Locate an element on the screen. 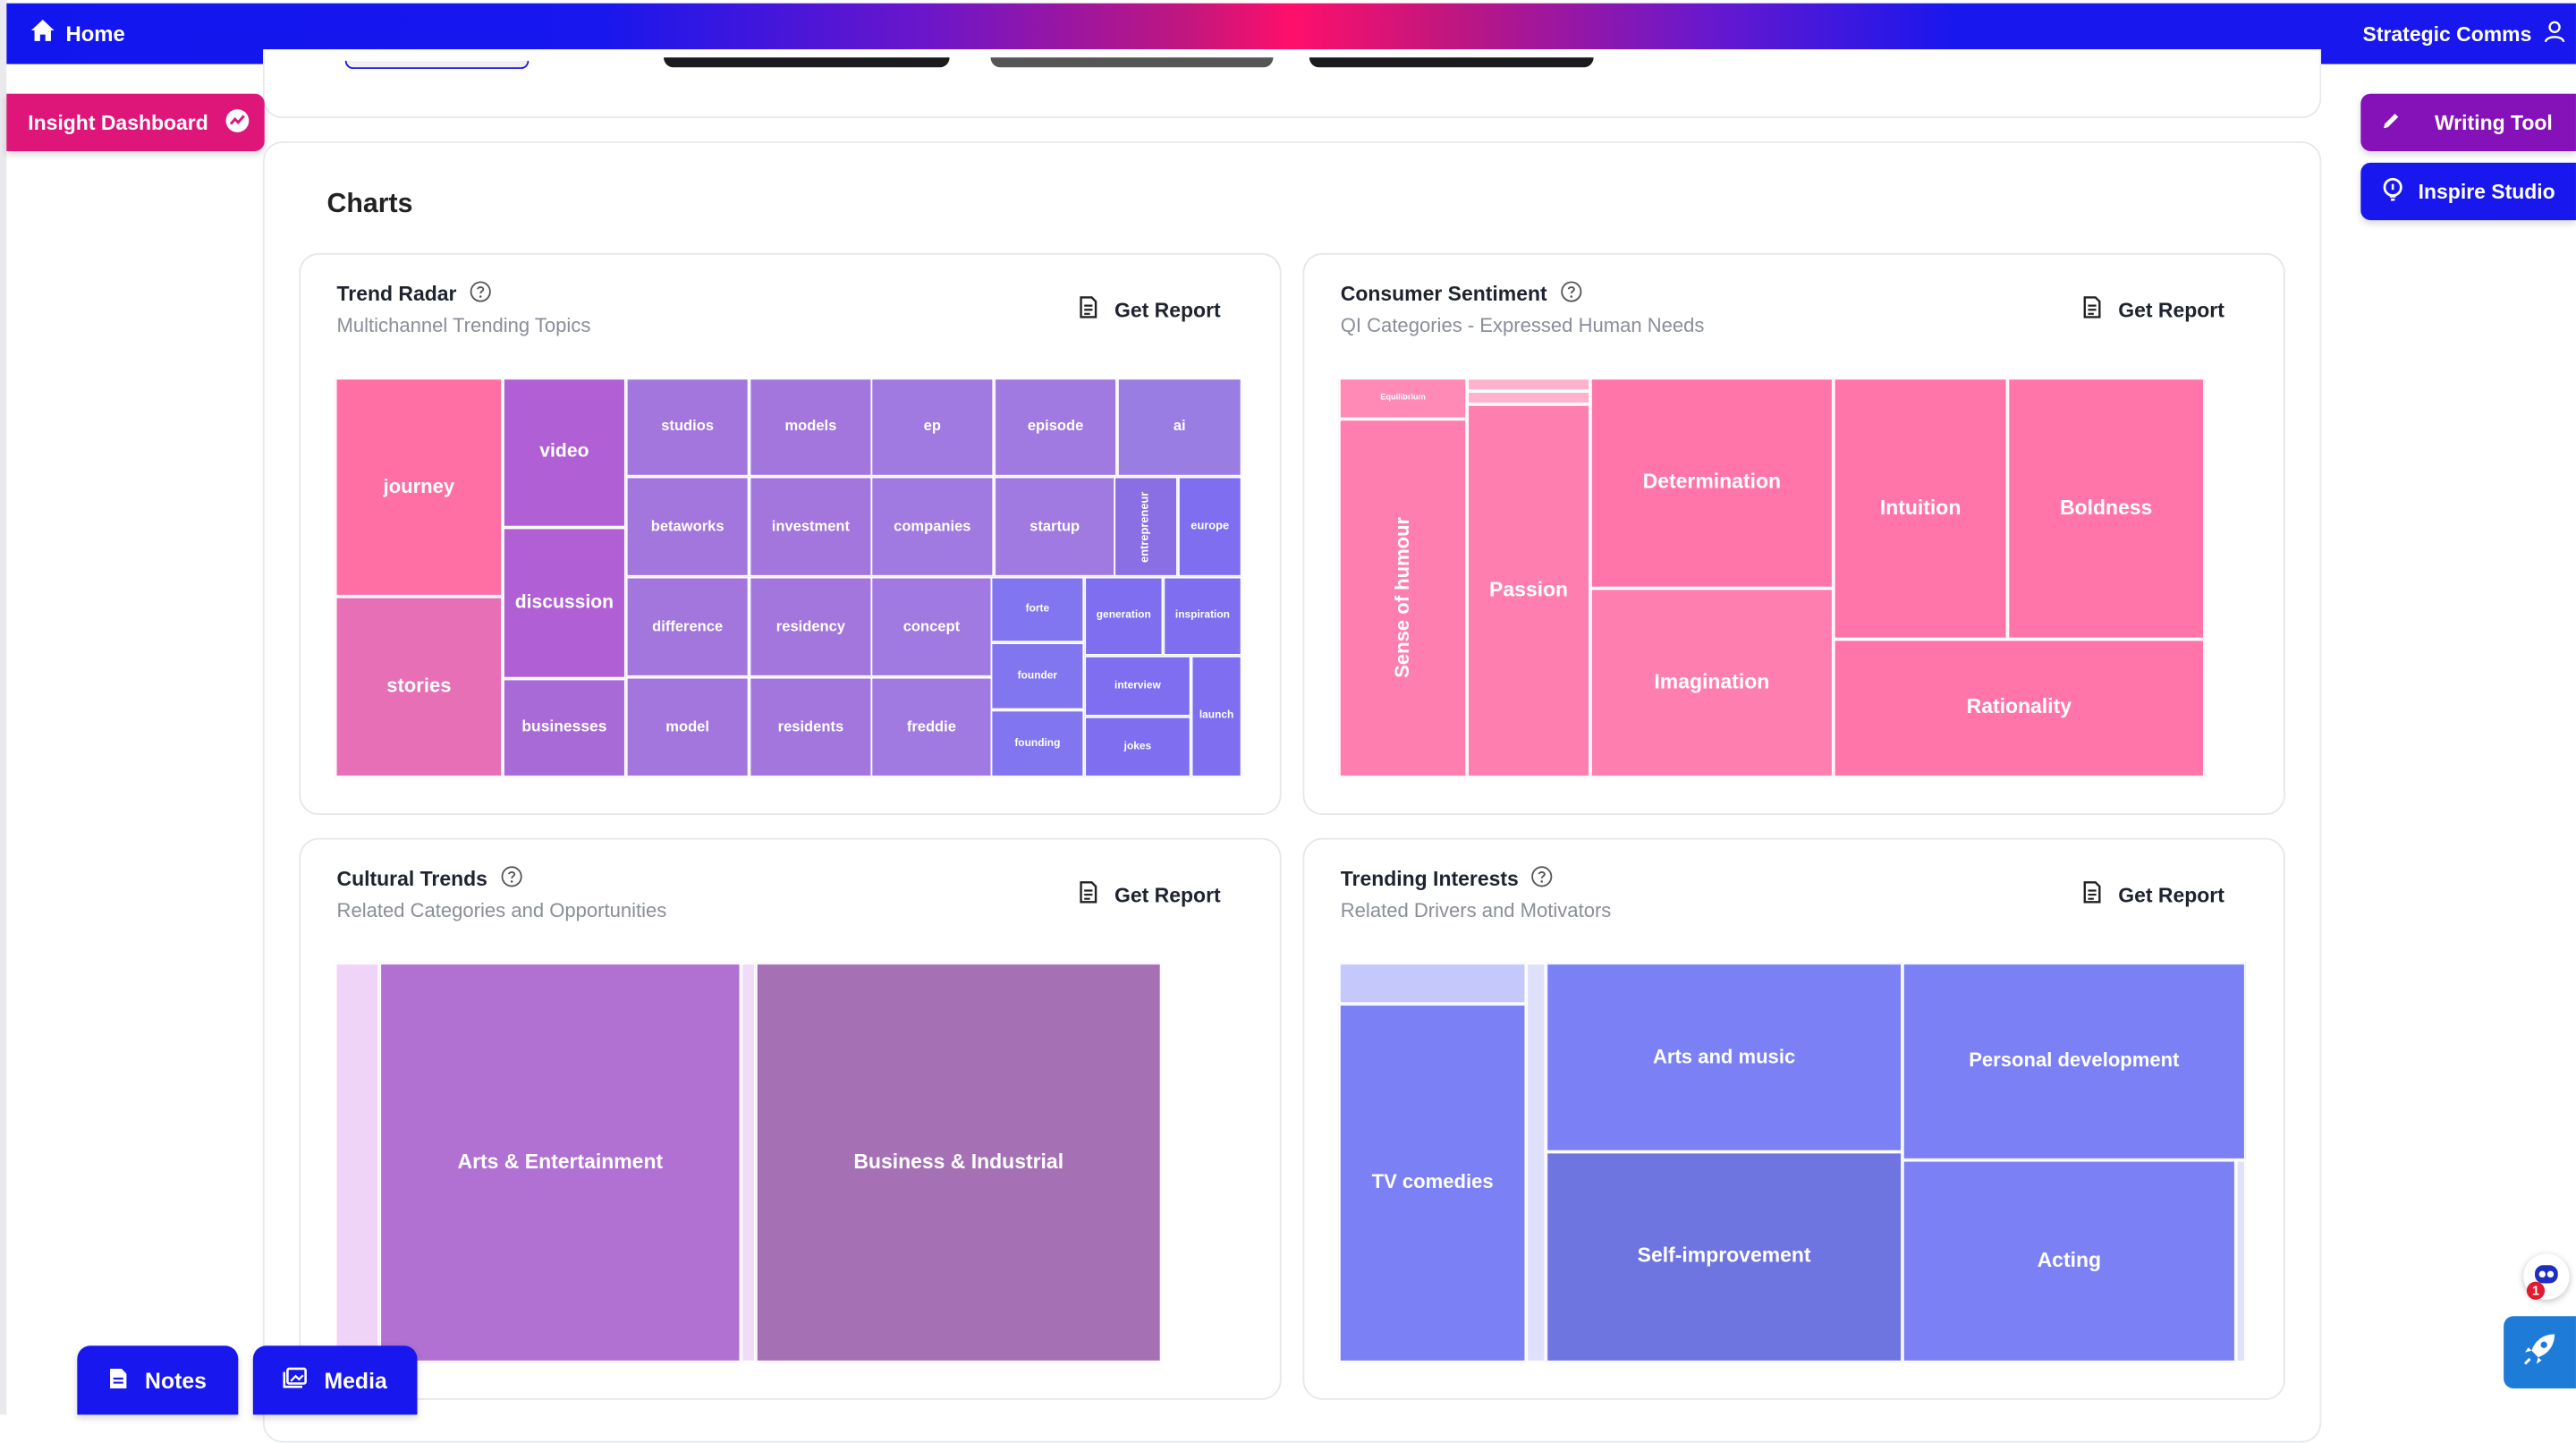 This screenshot has height=1443, width=2576. treemap-tile-label: discussion is located at coordinates (564, 603).